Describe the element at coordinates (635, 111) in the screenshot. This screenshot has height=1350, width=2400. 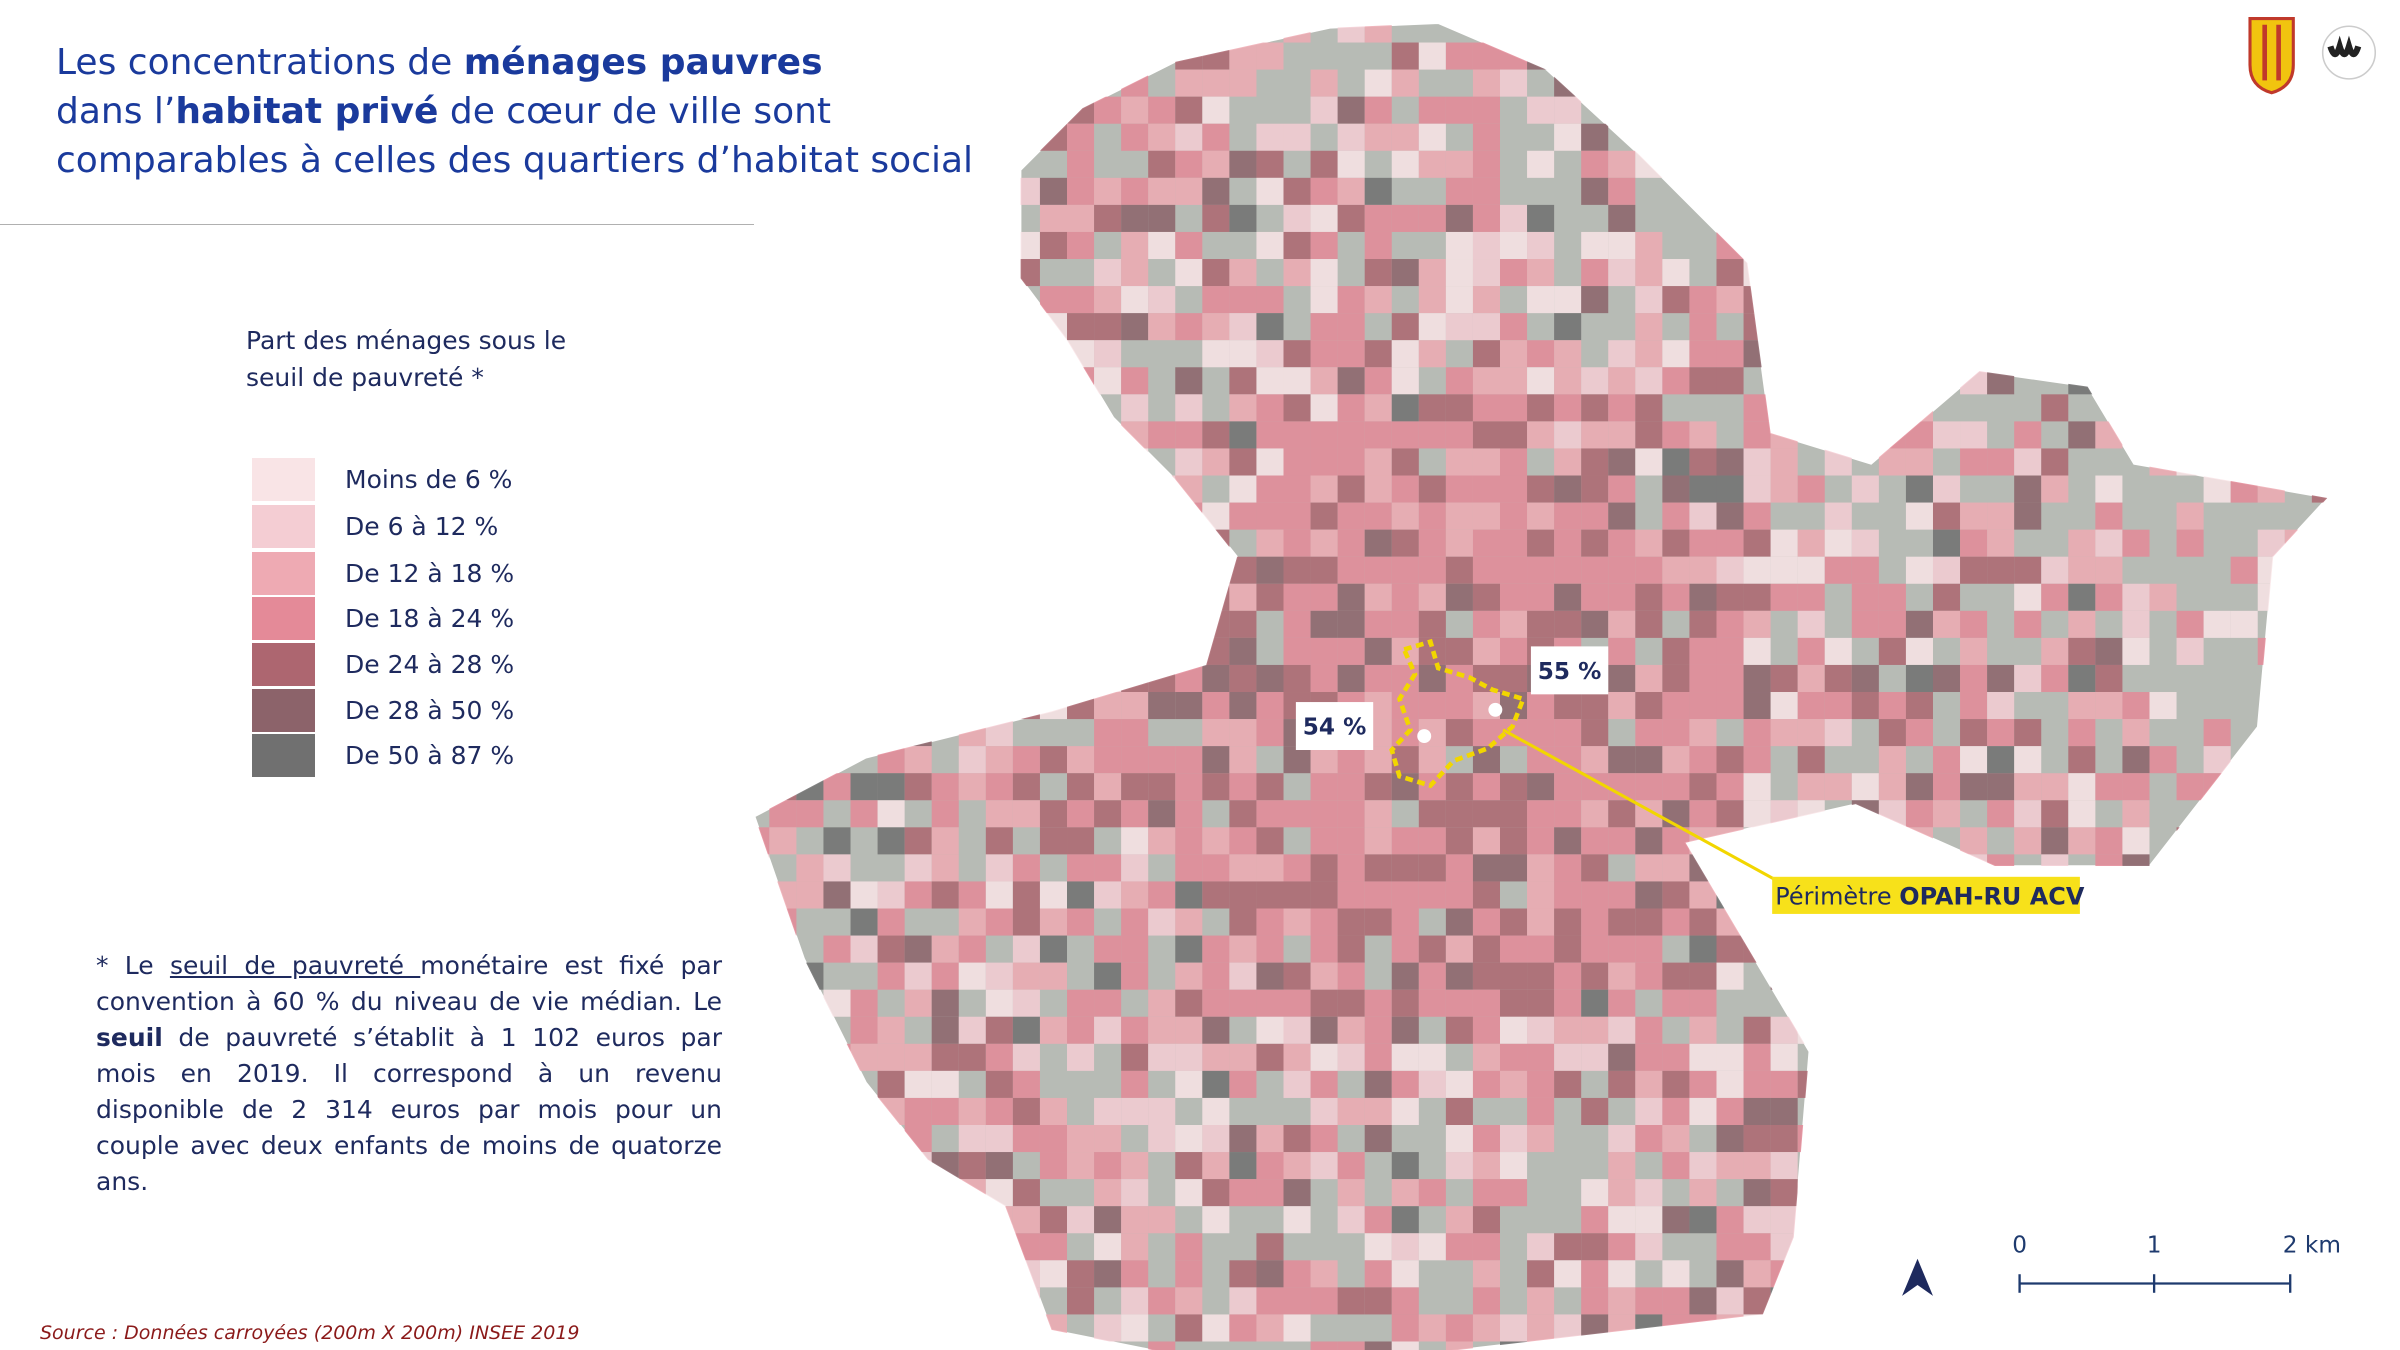
I see `title-part: de cœur de ville sont` at that location.